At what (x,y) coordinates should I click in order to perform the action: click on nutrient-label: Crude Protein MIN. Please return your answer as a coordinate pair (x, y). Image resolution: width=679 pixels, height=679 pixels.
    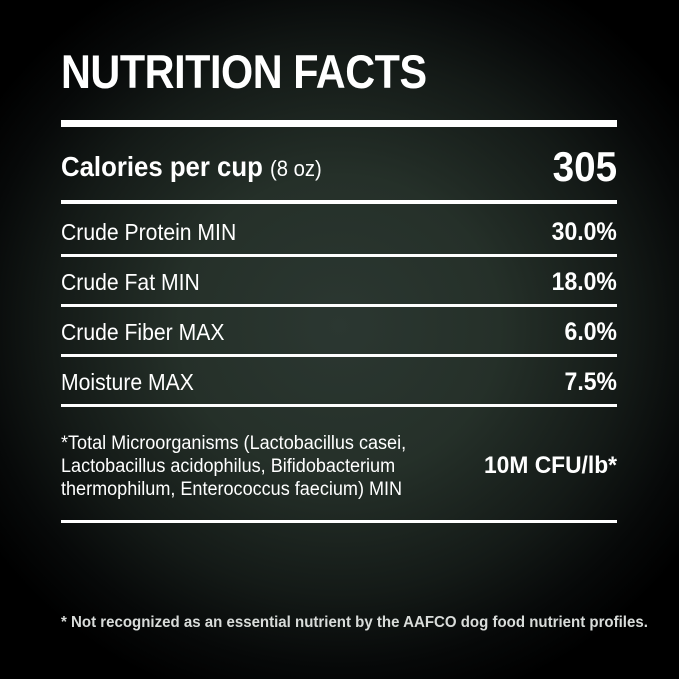
    Looking at the image, I should click on (149, 231).